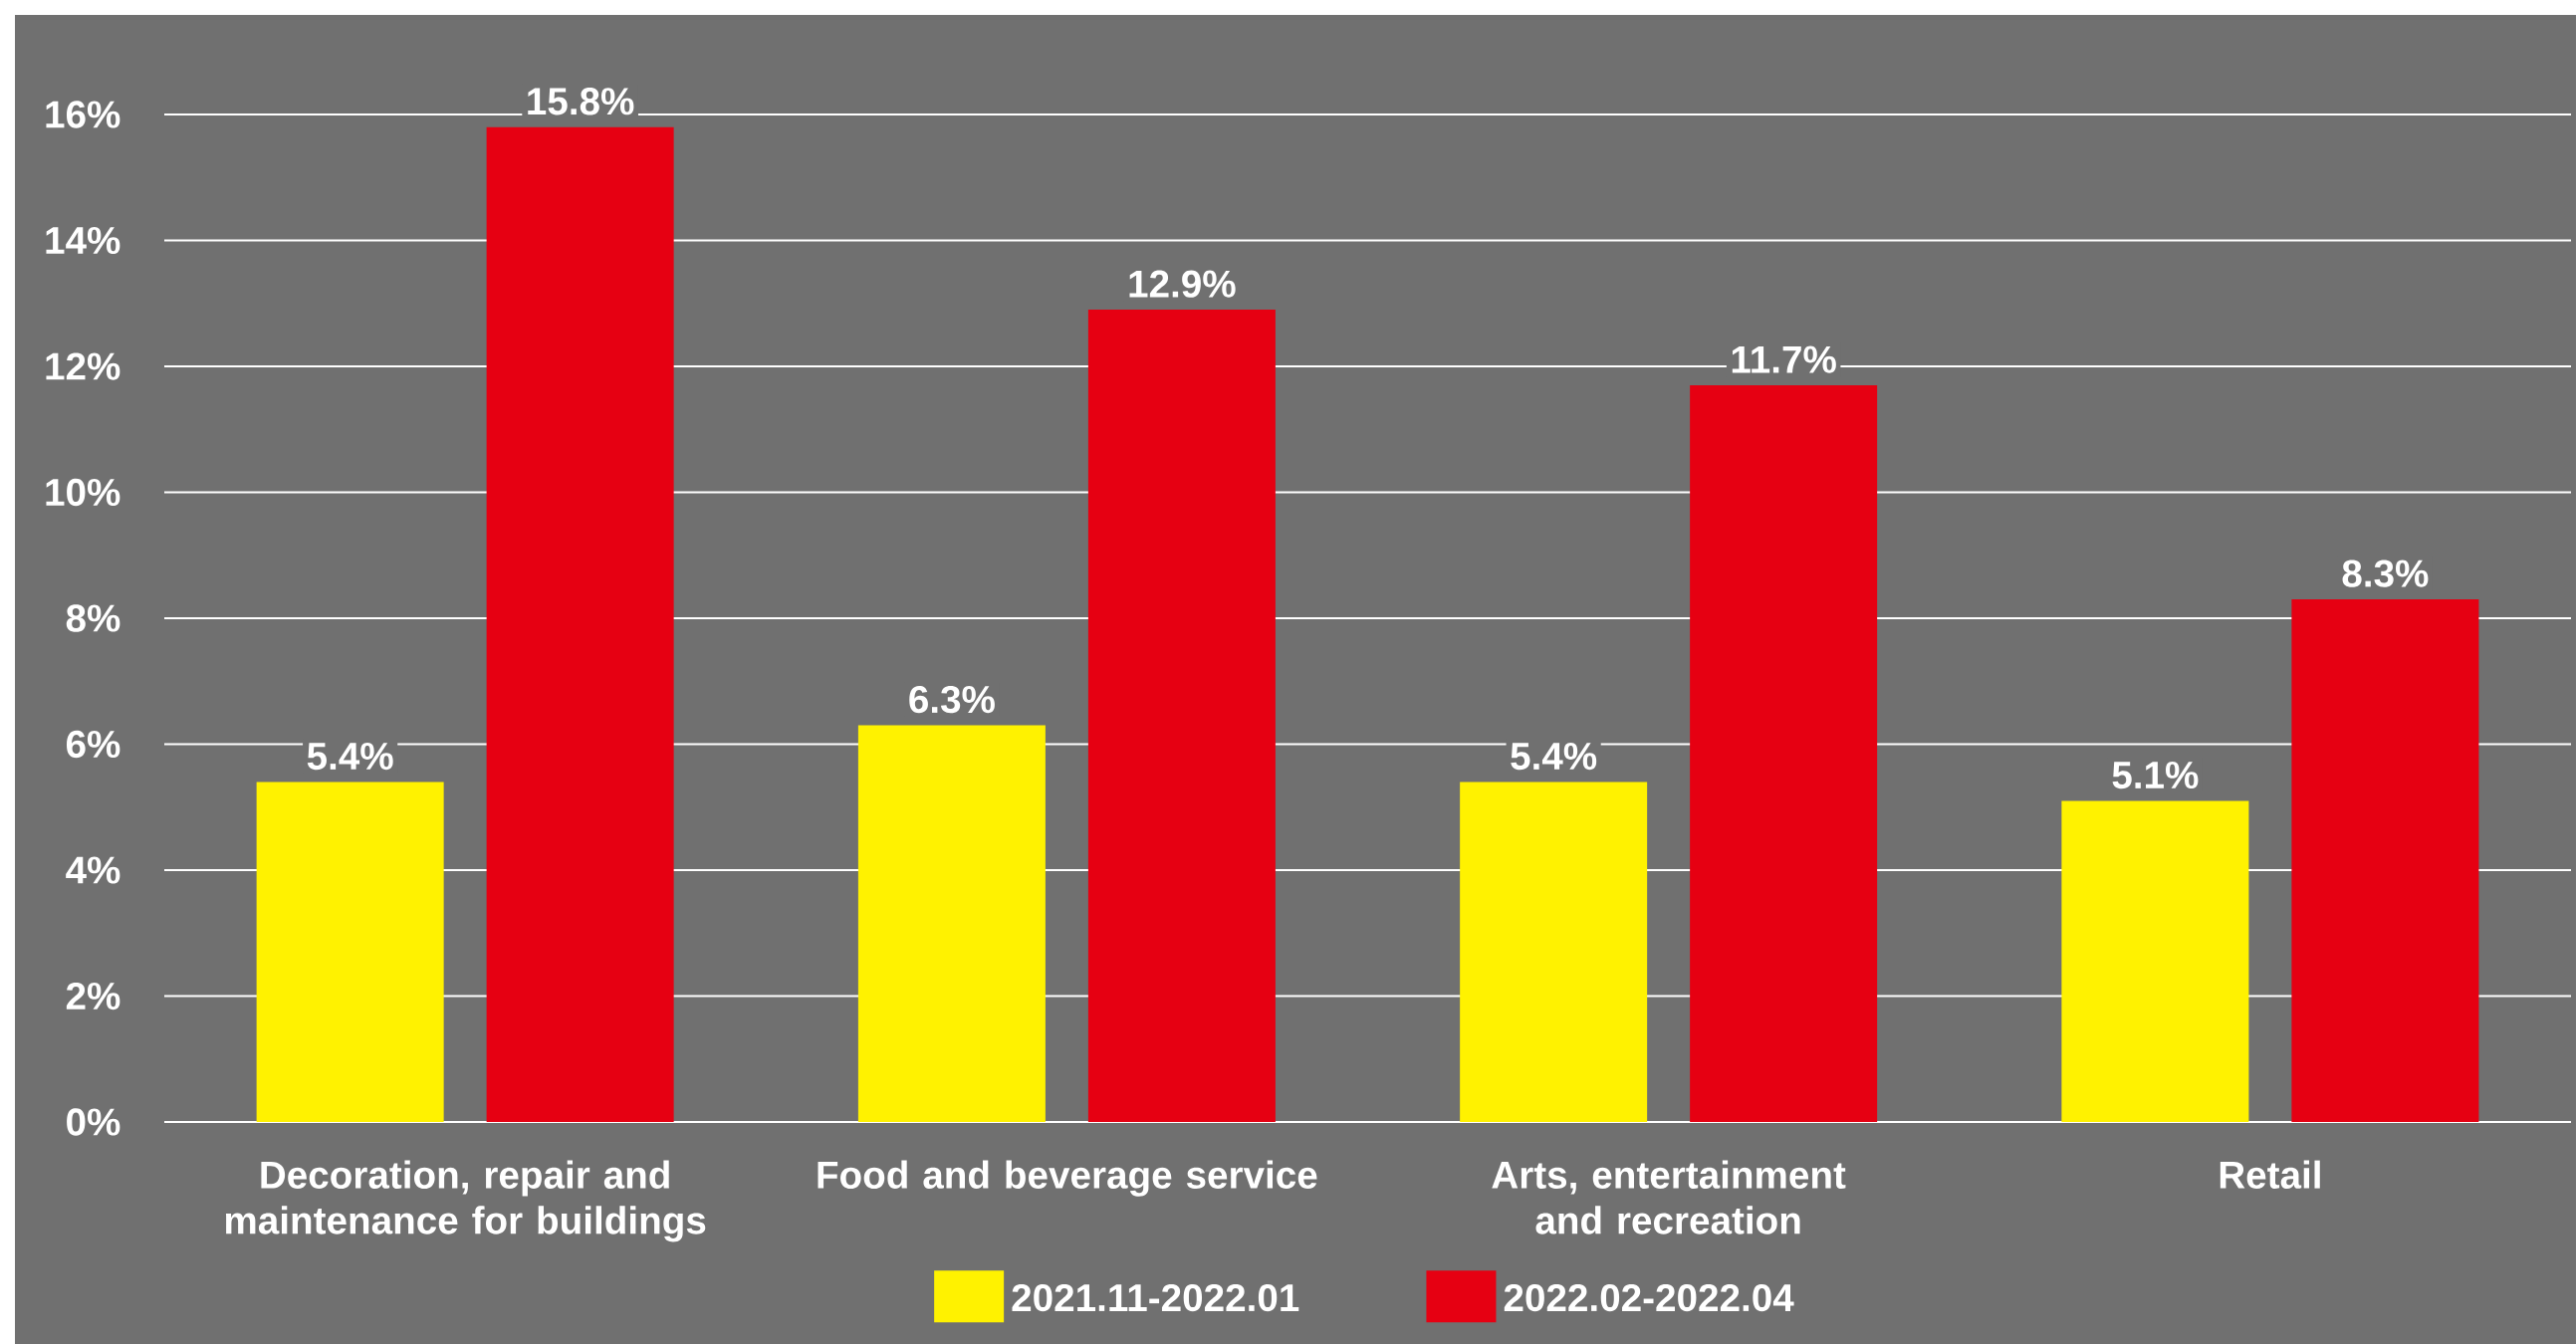 The image size is (2576, 1344). I want to click on x-tick-label: Retail, so click(2270, 1174).